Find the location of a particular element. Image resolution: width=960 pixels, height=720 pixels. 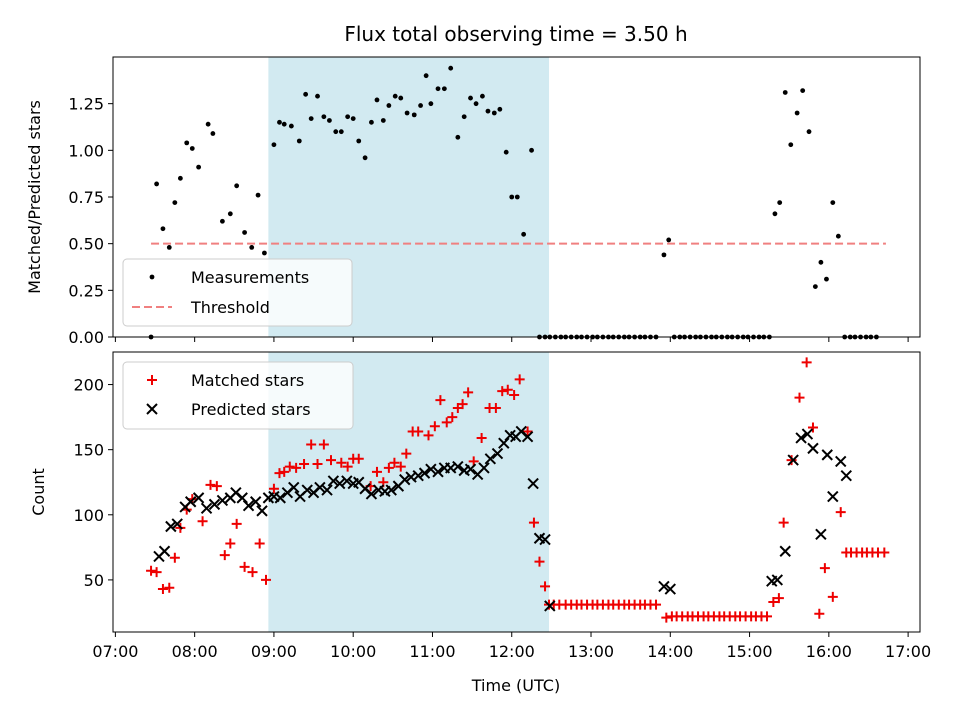

legend-label-measurements: Measurements is located at coordinates (250, 277).